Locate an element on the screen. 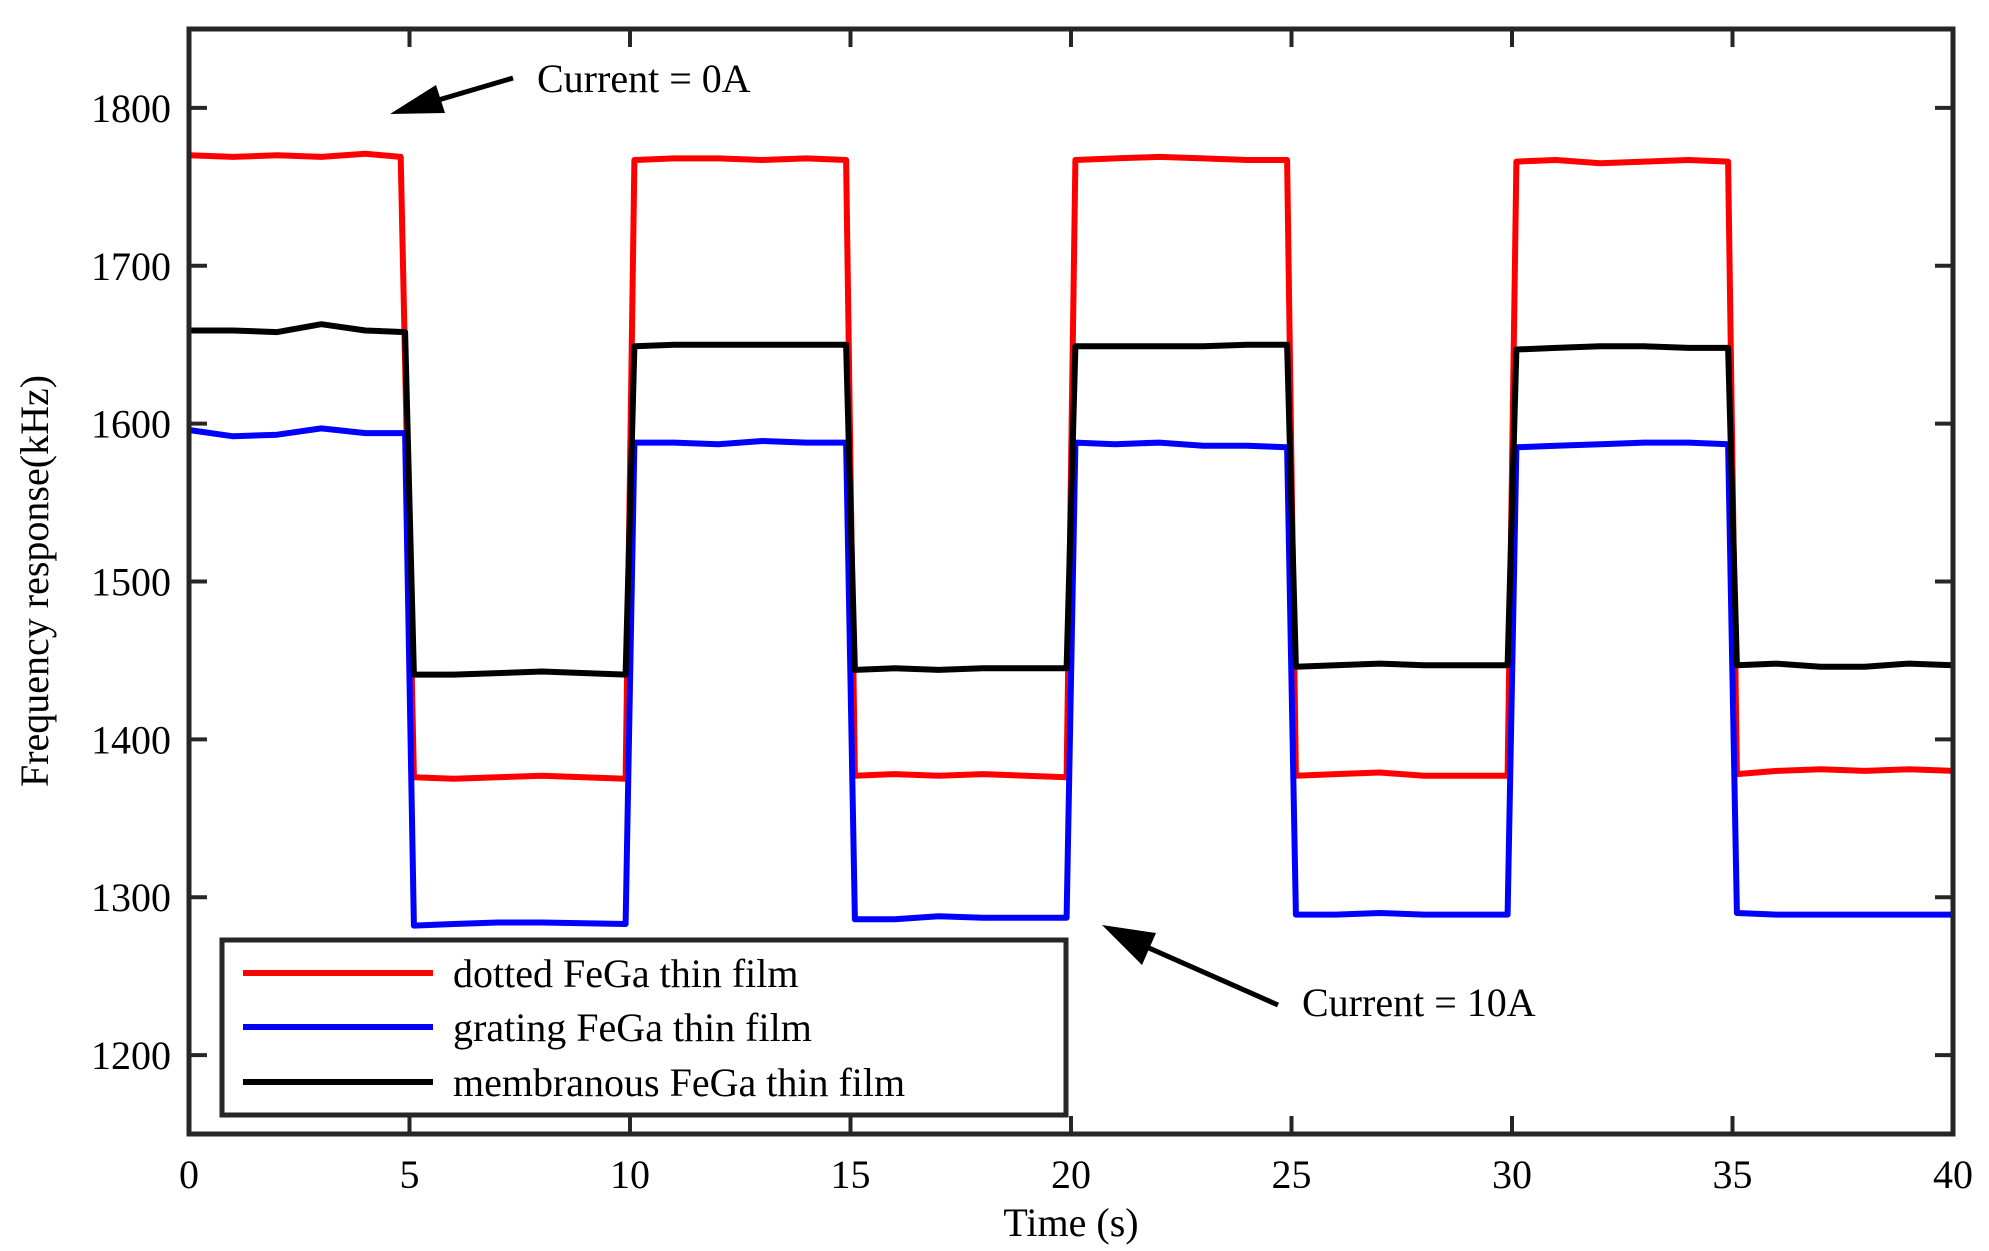 This screenshot has height=1251, width=1989. annotation-current-0a: Current = 0A is located at coordinates (570, 85).